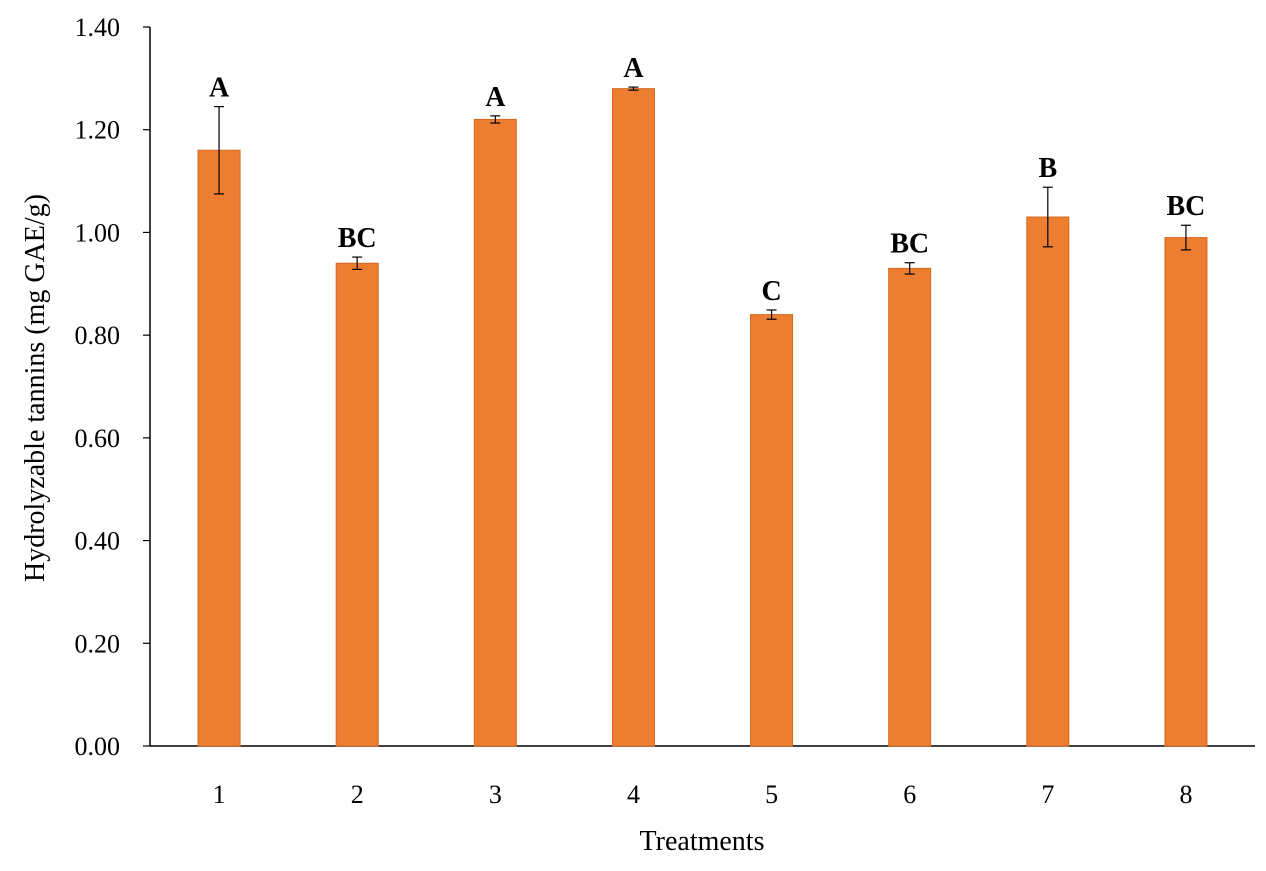 The image size is (1266, 871). Describe the element at coordinates (357, 794) in the screenshot. I see `x-tick-label: 2` at that location.